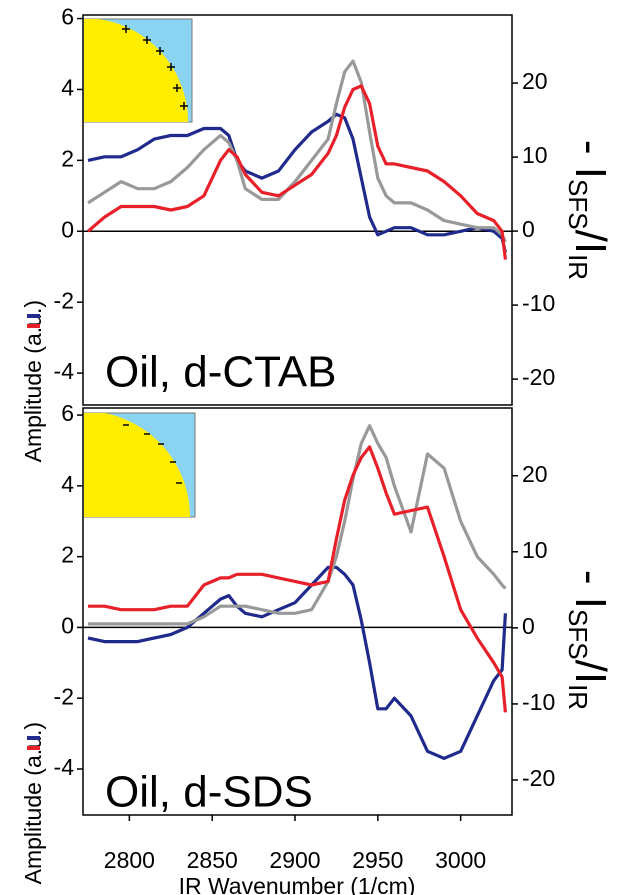 The width and height of the screenshot is (634, 895). I want to click on x-tick-label: 2950, so click(377, 860).